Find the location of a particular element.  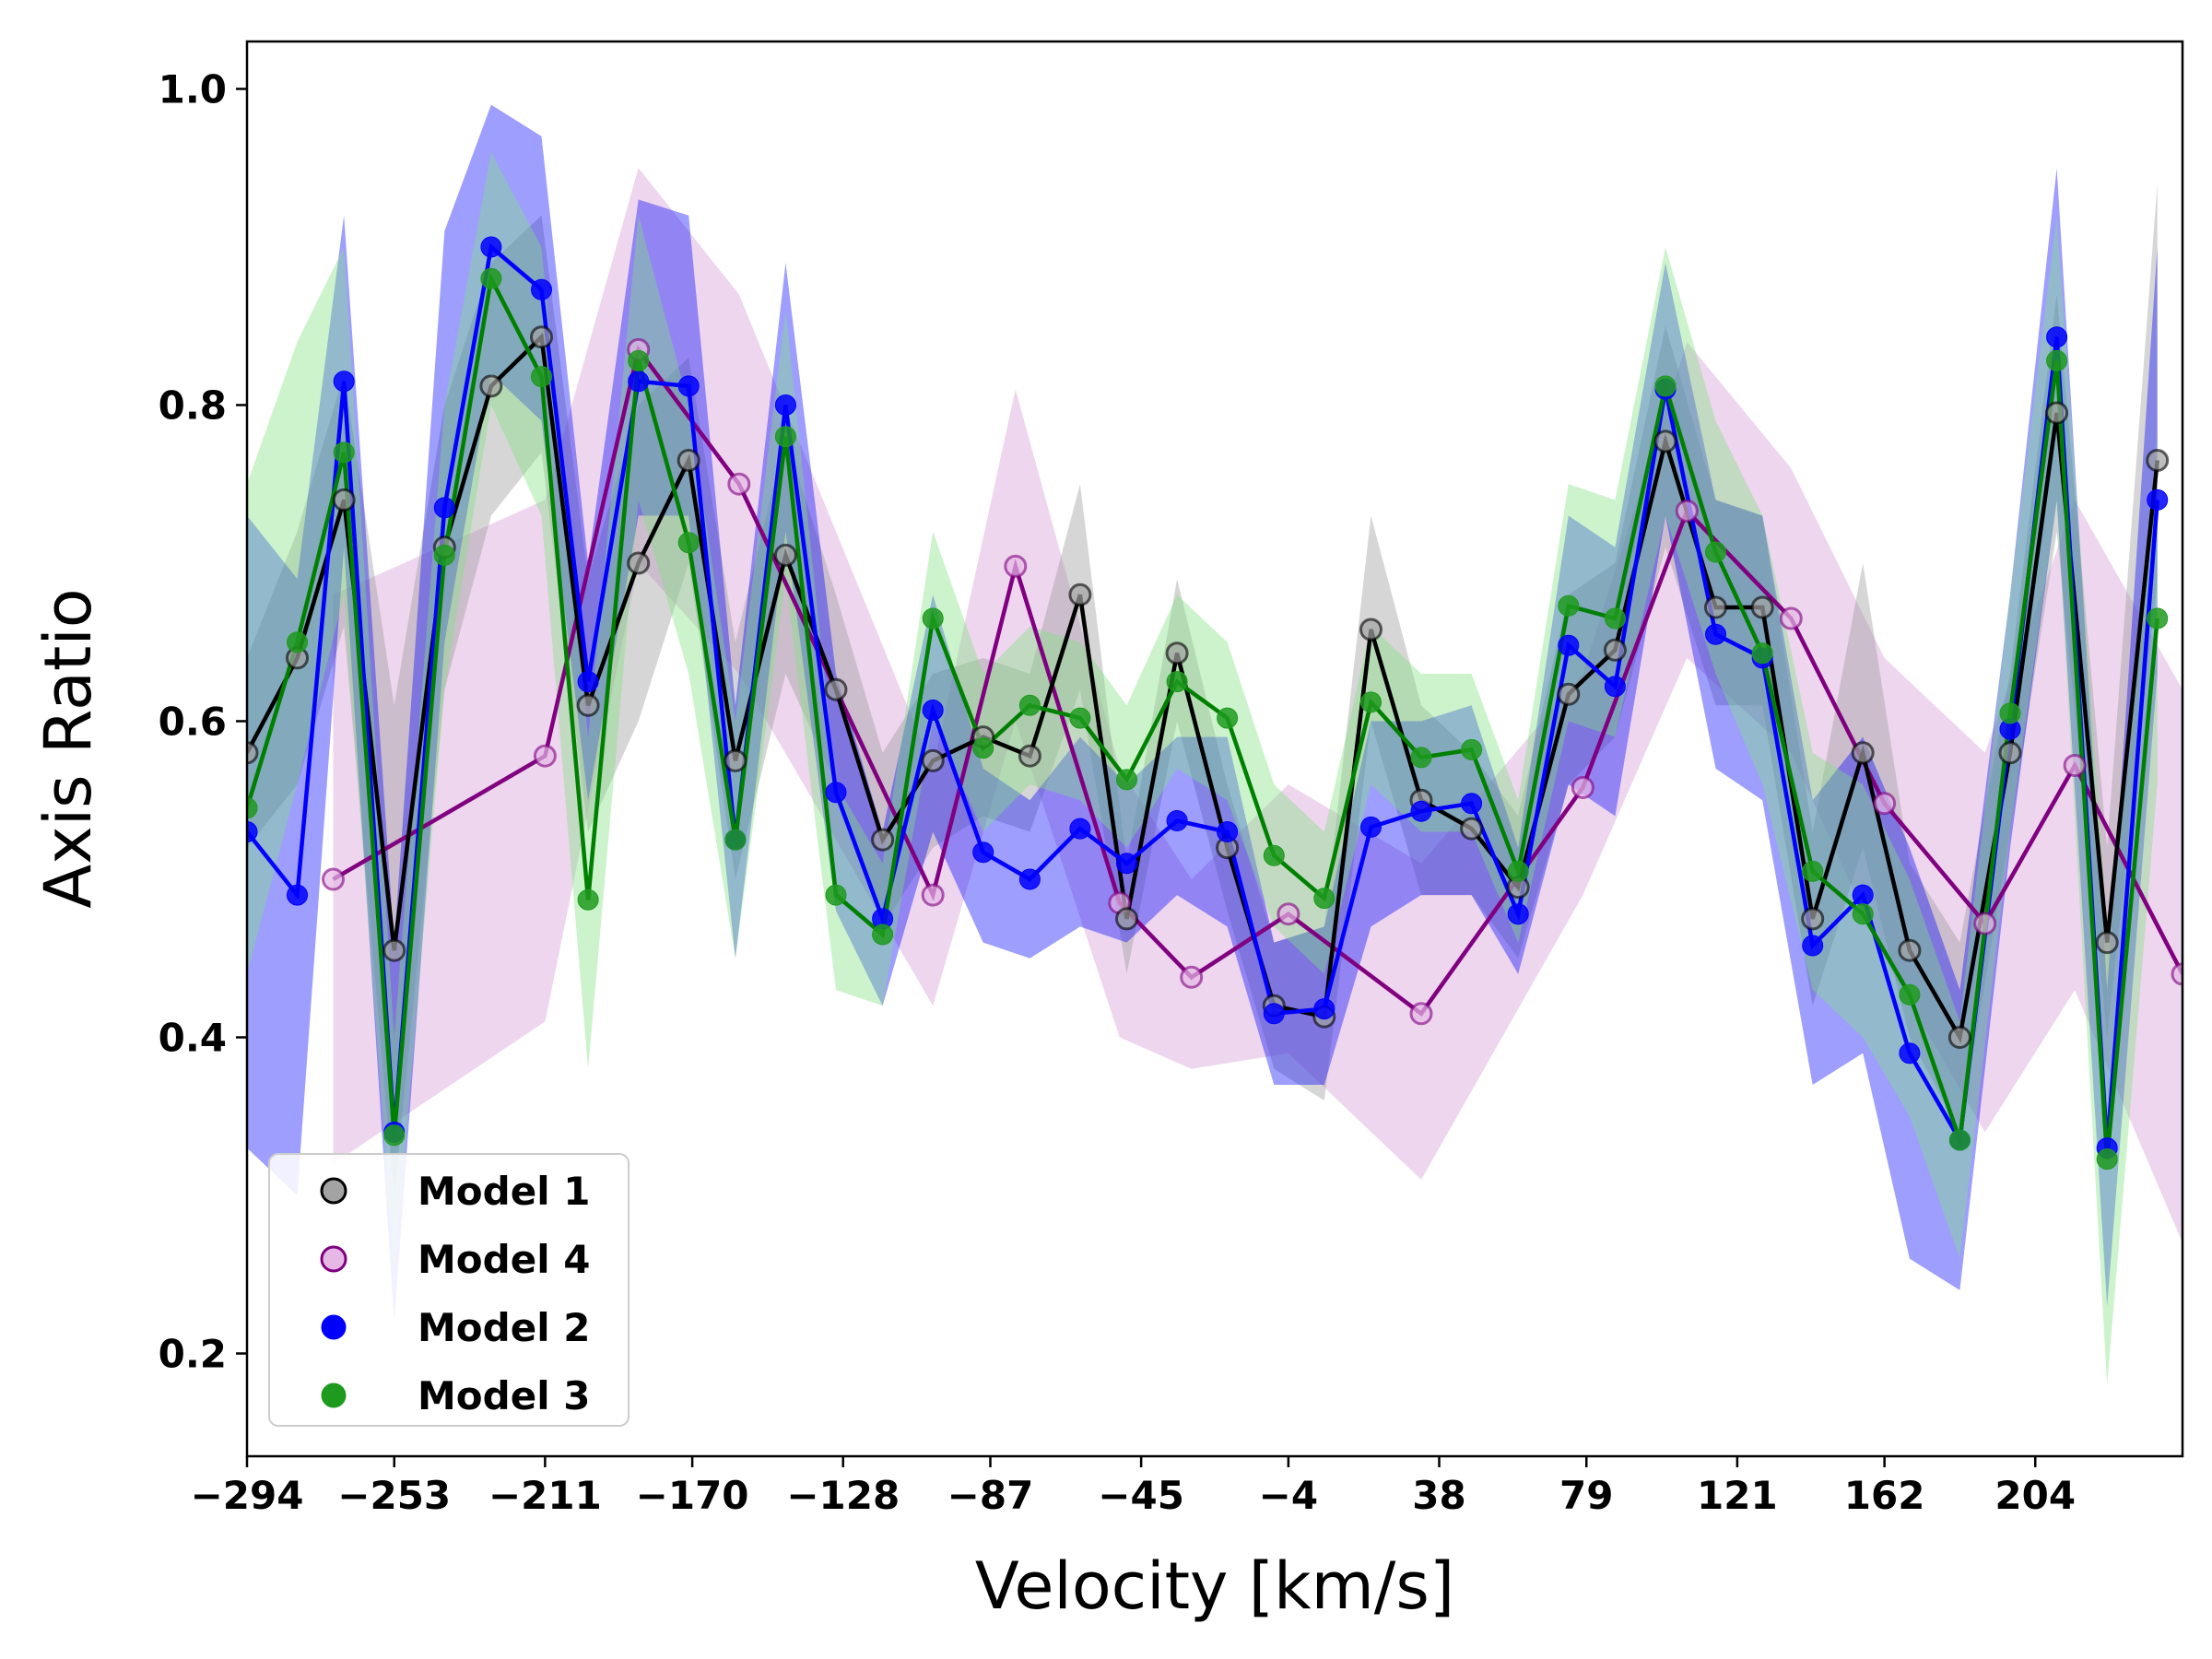

x-tick-label: 162 is located at coordinates (1884, 1495).